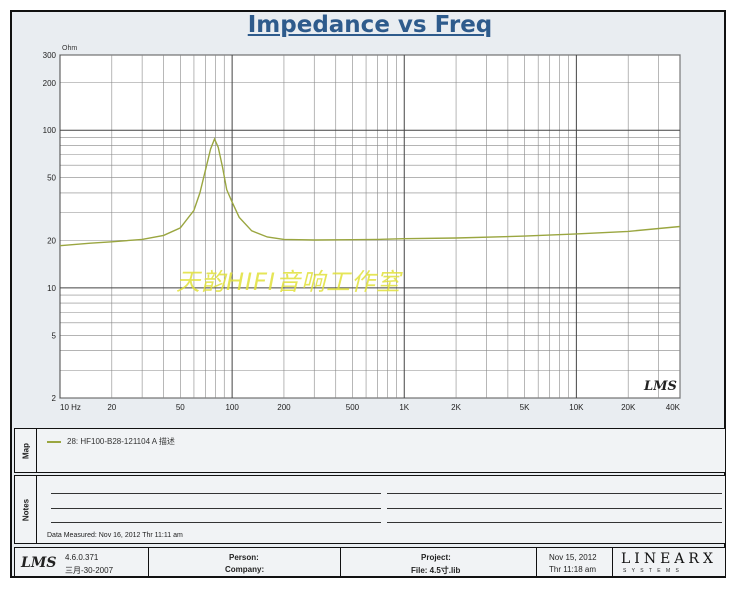 Image resolution: width=740 pixels, height=590 pixels. I want to click on footer-date: Nov 15, 2012, so click(573, 557).